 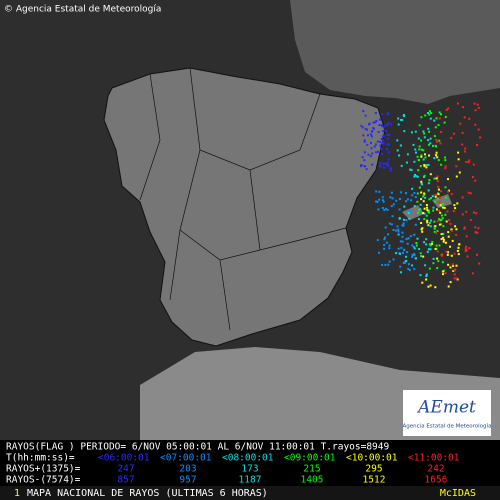 I want to click on logo-box, so click(x=447, y=413).